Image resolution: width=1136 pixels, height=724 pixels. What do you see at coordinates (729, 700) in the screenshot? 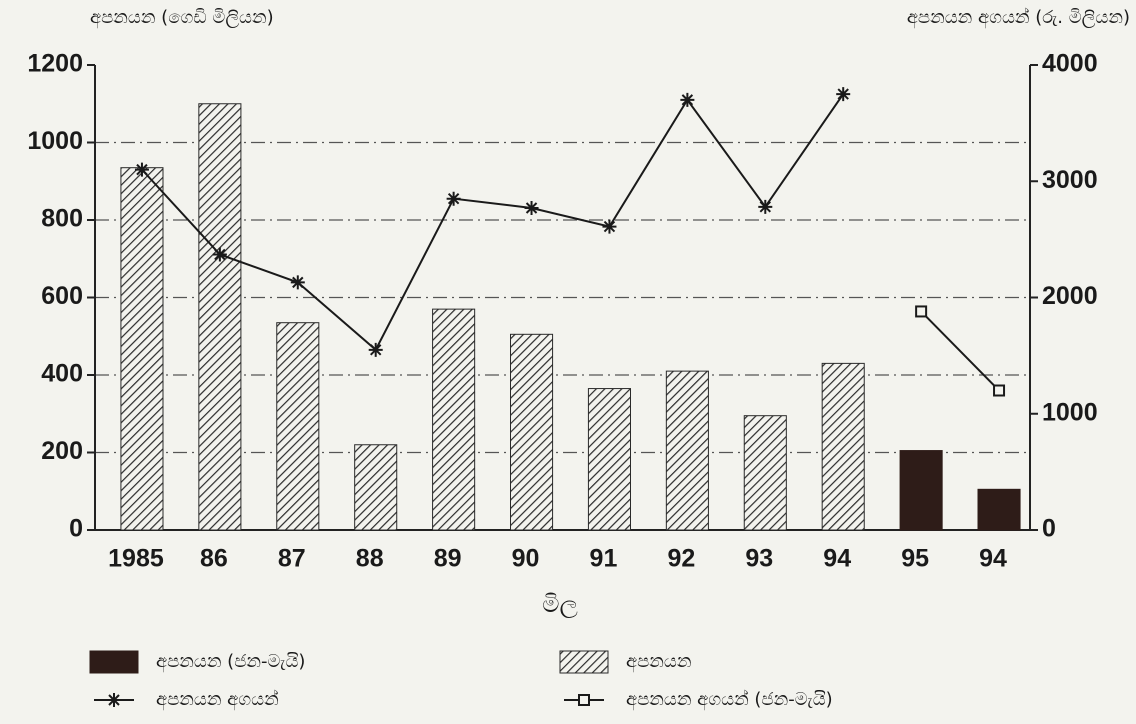
I see `legend-label: අපනයන අගයන් (ජන-මැයි)` at bounding box center [729, 700].